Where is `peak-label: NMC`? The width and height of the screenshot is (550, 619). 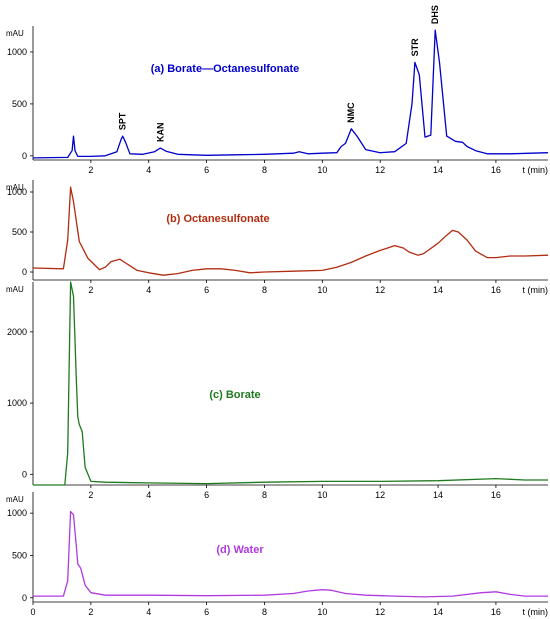 peak-label: NMC is located at coordinates (351, 112).